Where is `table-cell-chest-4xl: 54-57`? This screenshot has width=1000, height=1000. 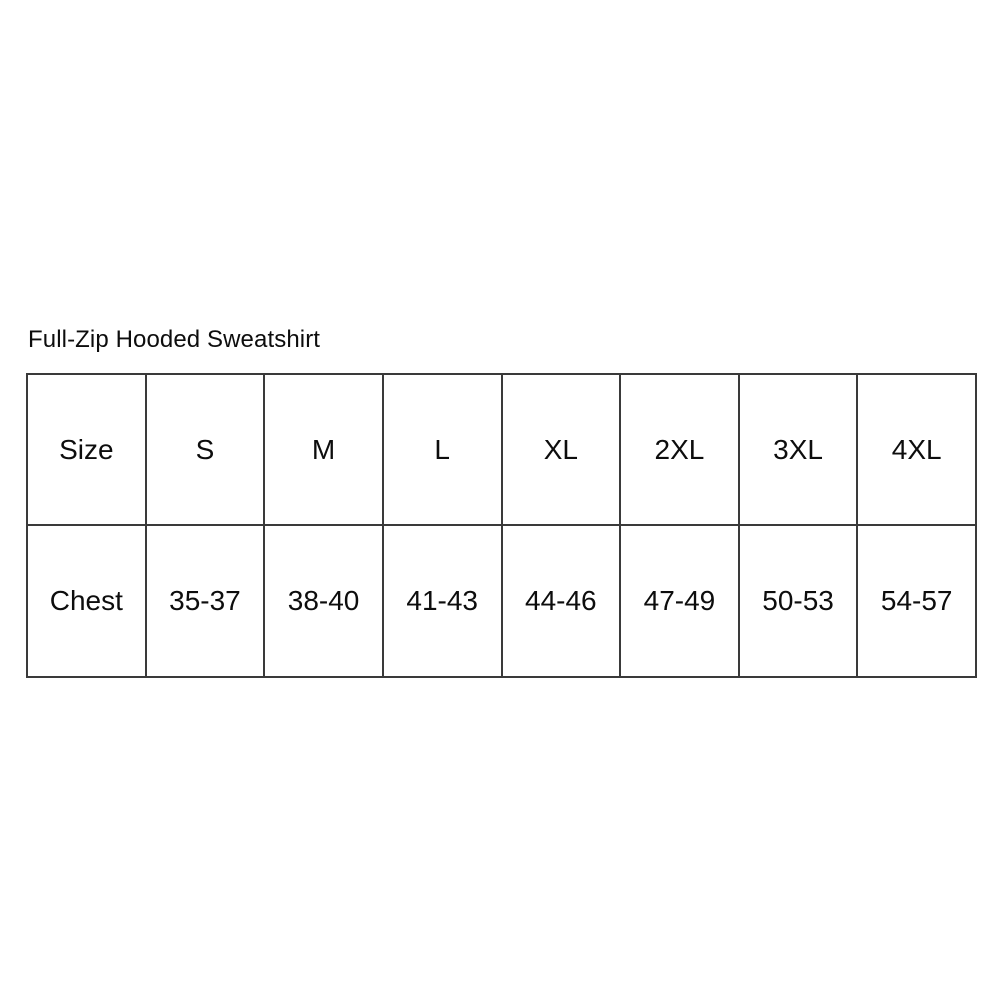
table-cell-chest-4xl: 54-57 is located at coordinates (916, 601).